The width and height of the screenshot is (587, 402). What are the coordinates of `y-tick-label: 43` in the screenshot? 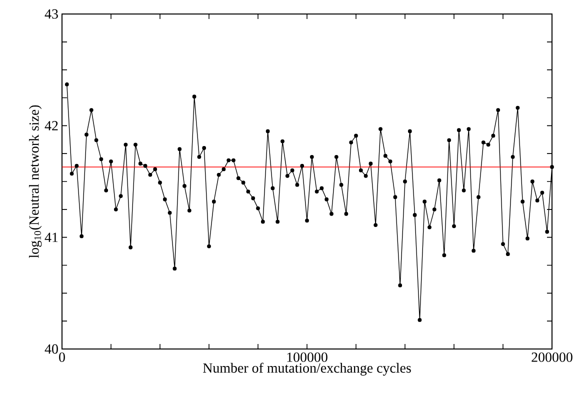 It's located at (51, 14).